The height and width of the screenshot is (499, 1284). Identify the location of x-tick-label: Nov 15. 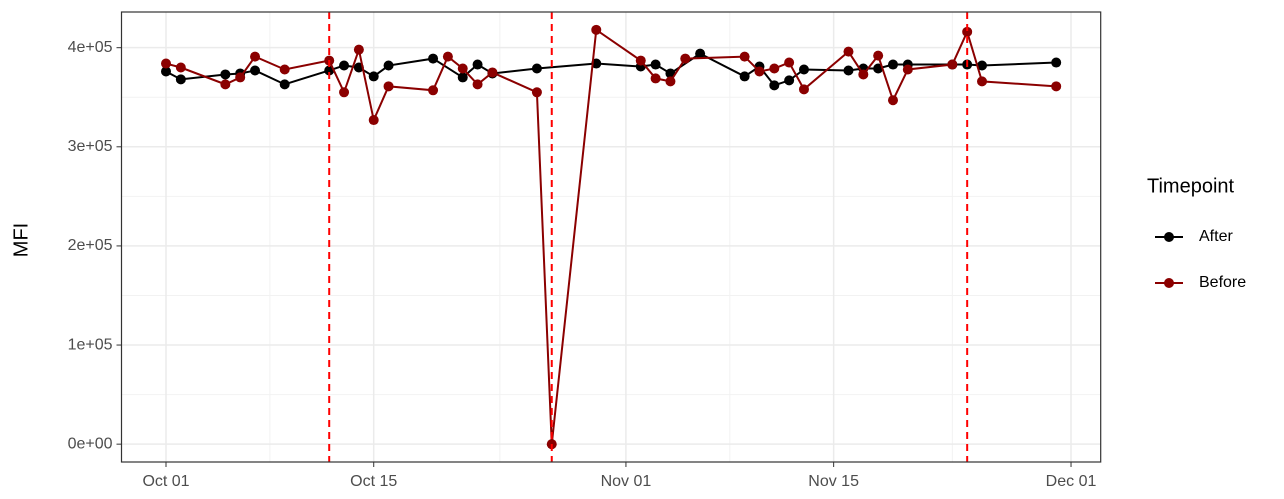
(833, 481).